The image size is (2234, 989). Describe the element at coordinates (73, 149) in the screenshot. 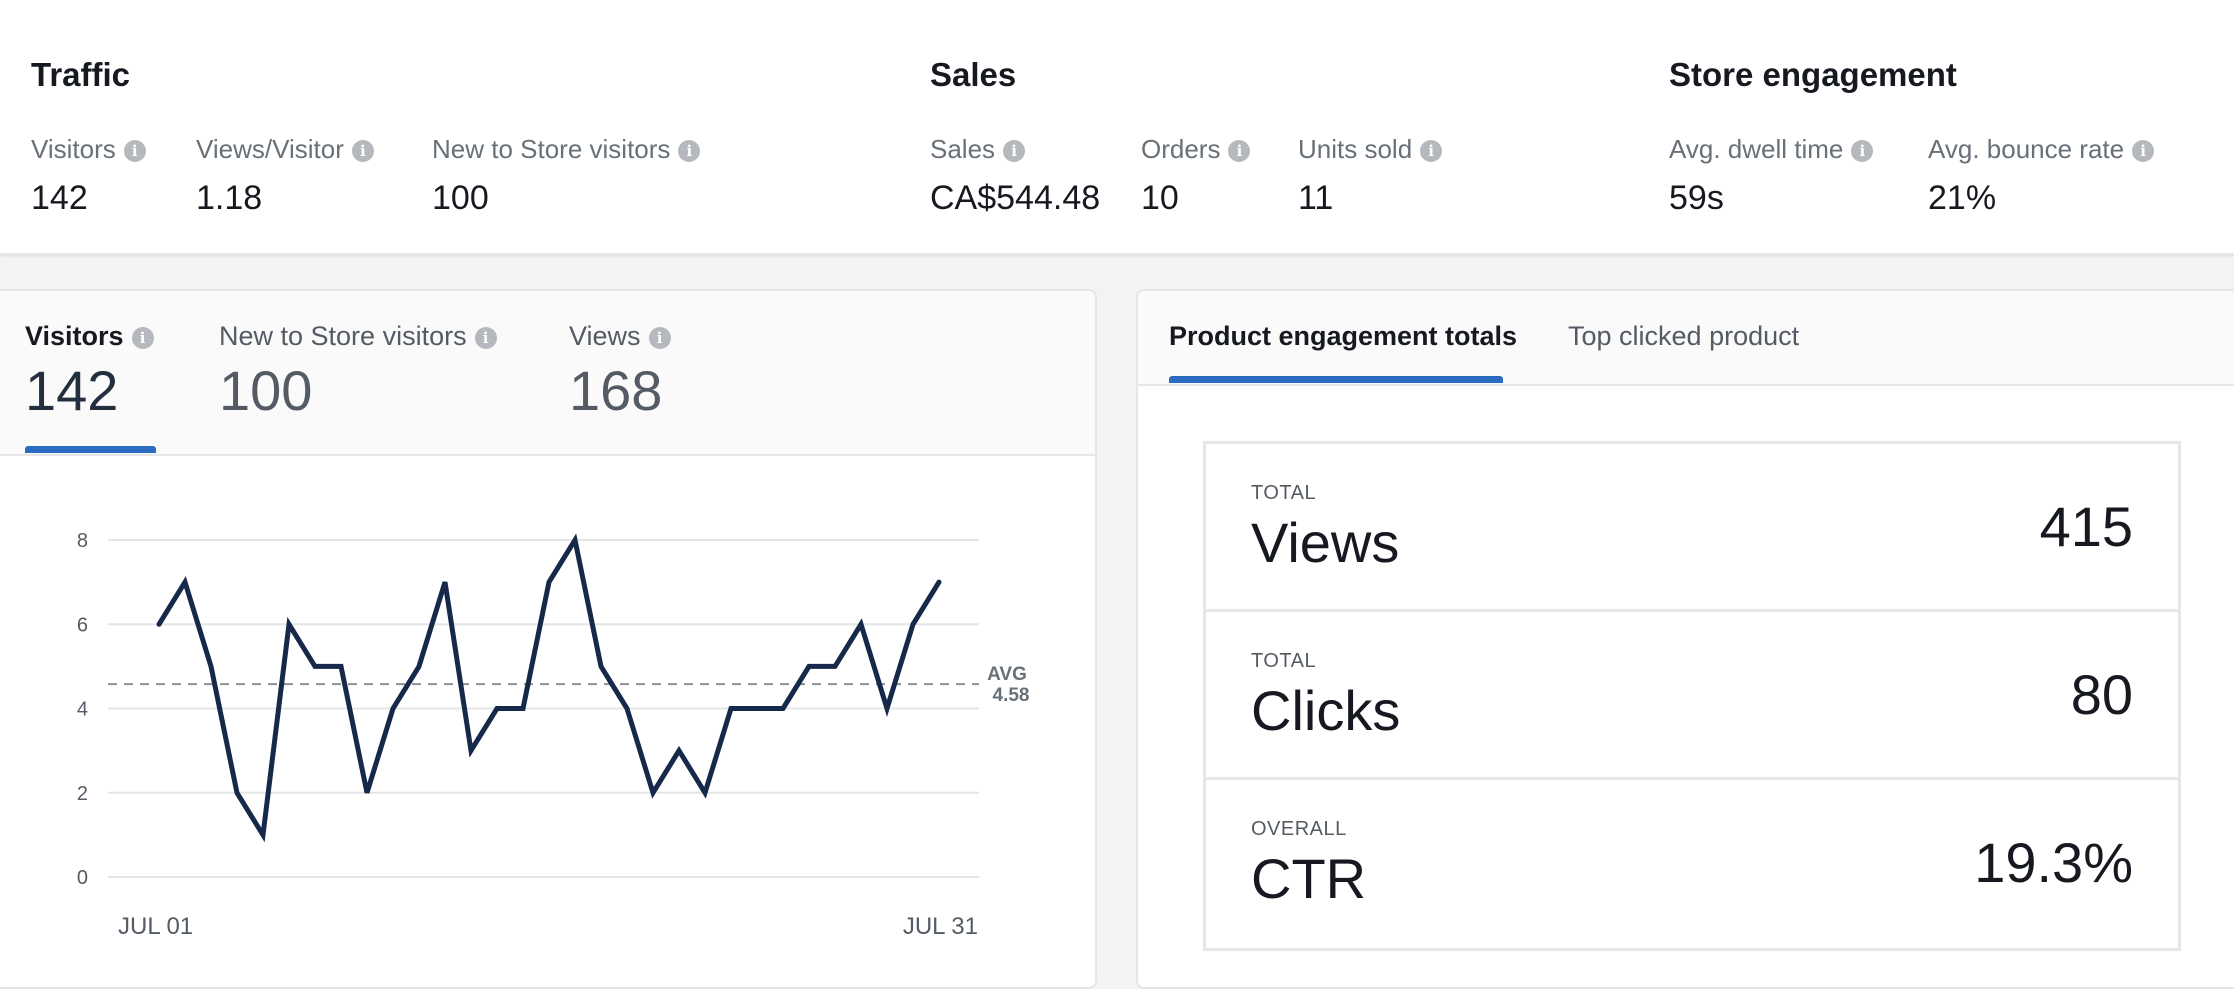

I see `metric-label: Visitors` at that location.